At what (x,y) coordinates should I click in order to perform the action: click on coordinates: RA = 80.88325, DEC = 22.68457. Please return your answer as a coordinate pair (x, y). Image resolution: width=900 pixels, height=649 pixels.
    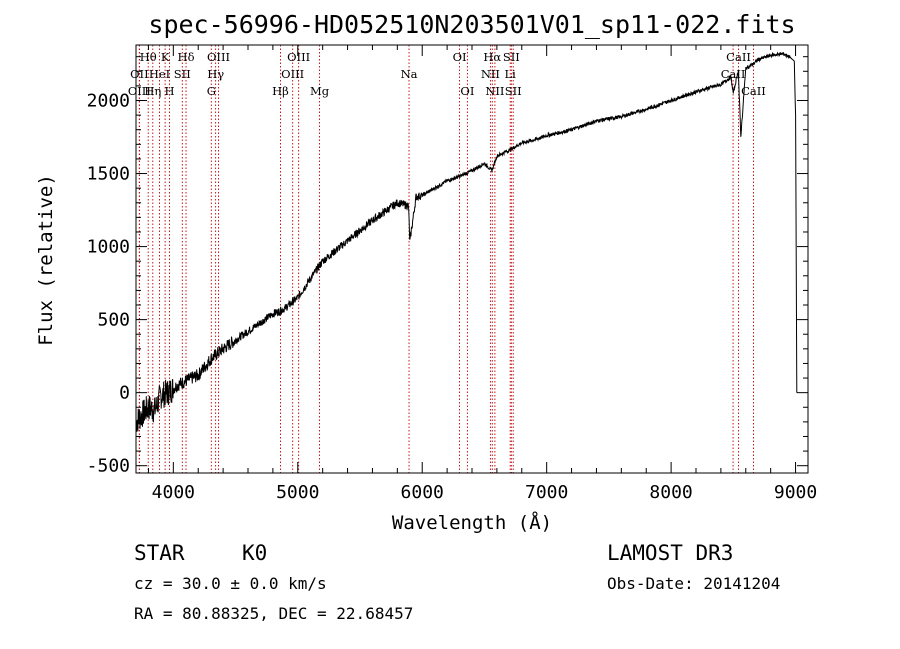
    Looking at the image, I should click on (273, 613).